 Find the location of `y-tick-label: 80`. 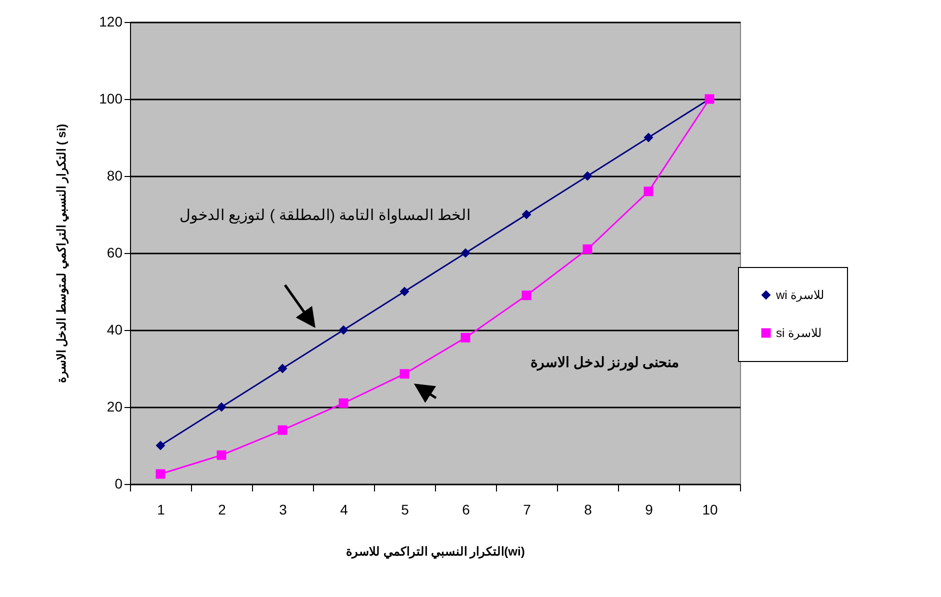

y-tick-label: 80 is located at coordinates (114, 176).